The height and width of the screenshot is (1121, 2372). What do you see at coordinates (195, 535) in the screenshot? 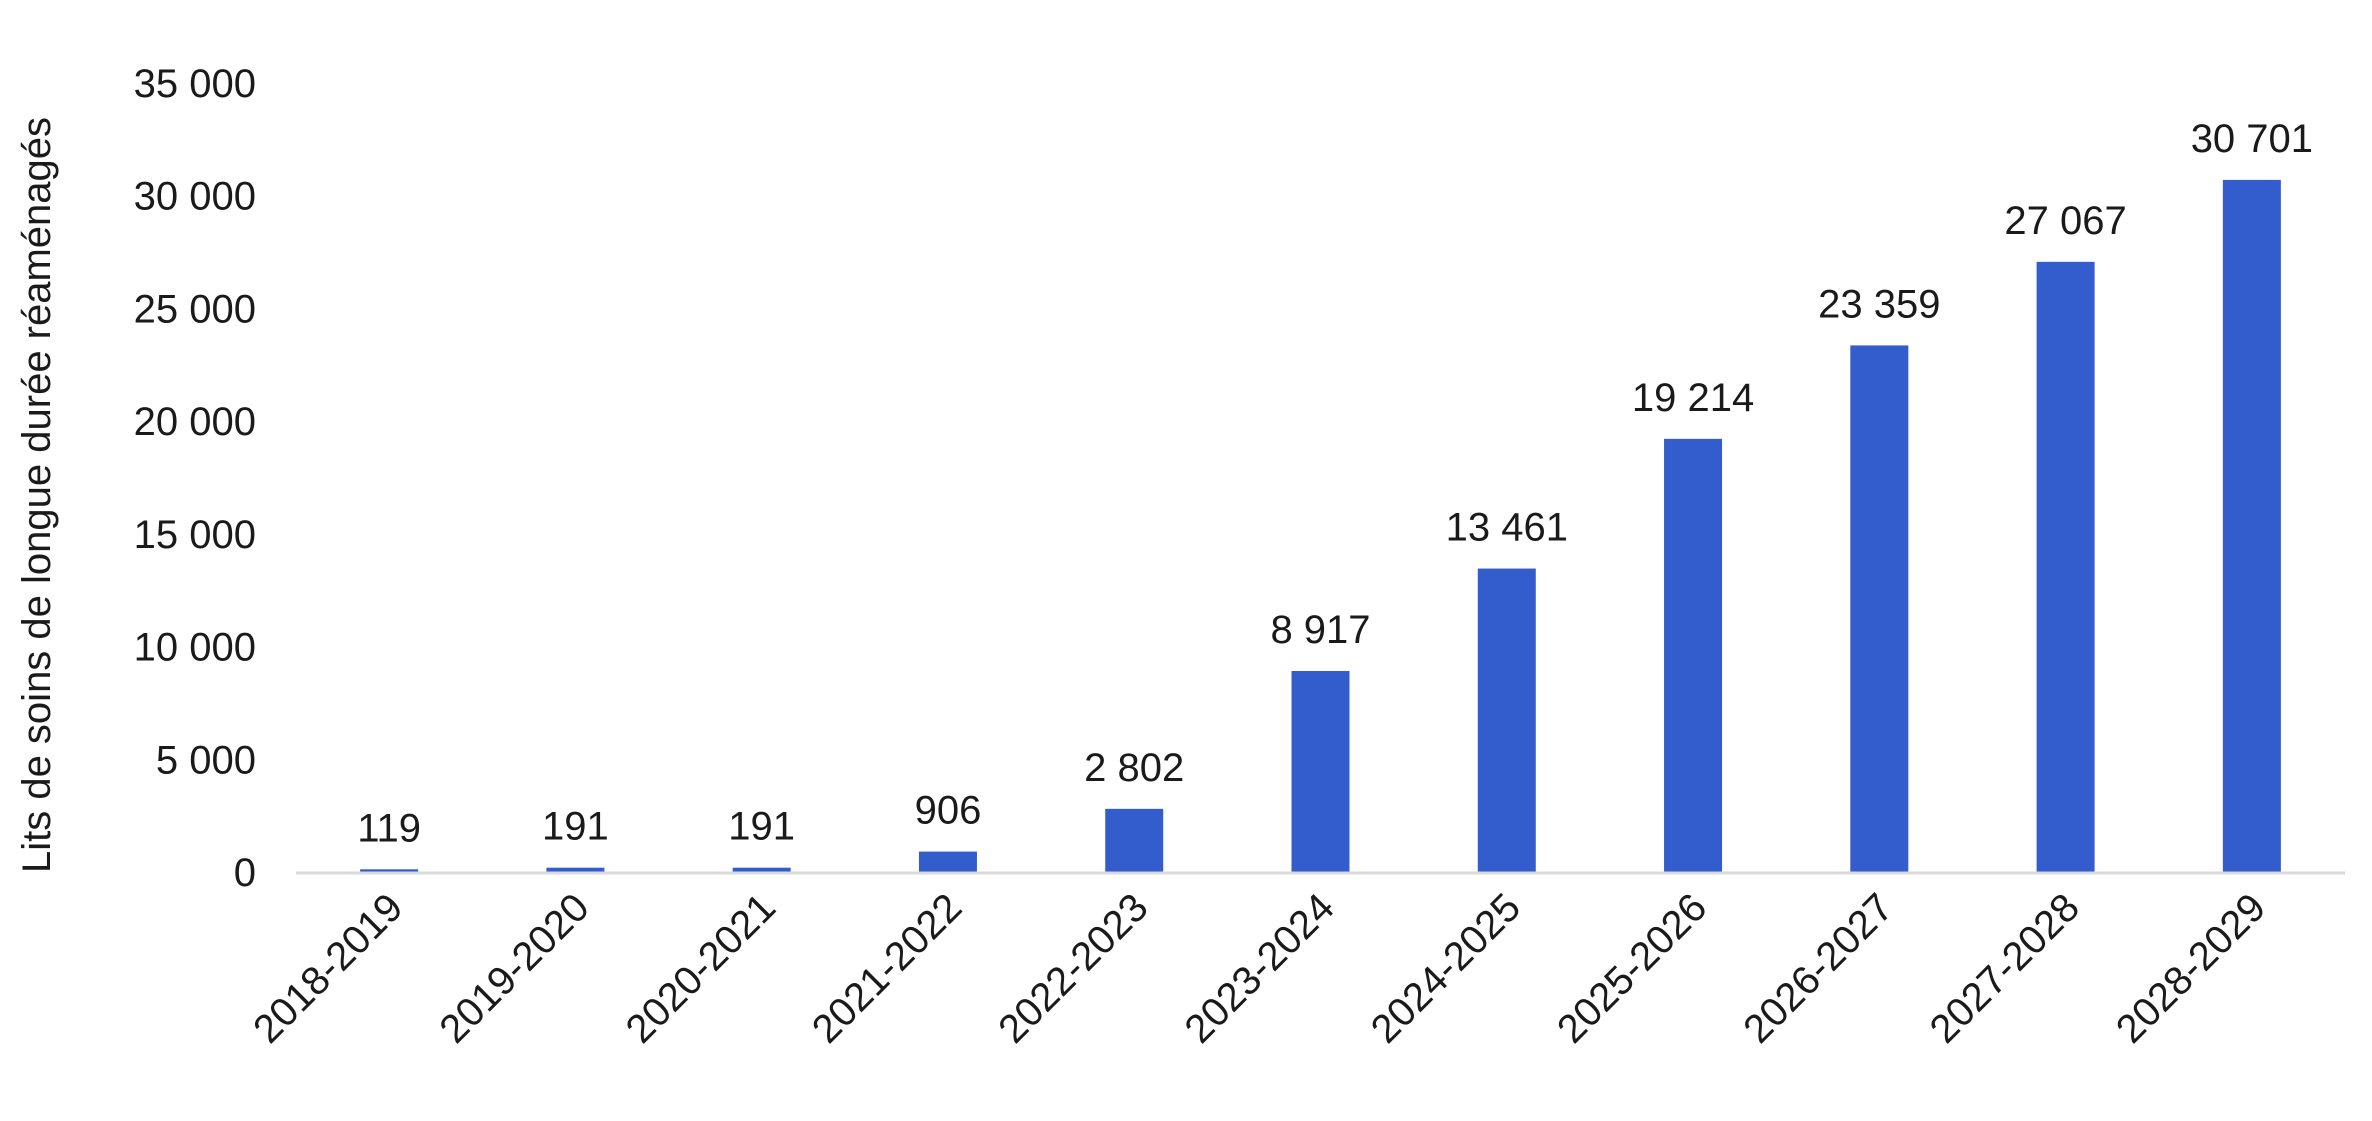
I see `y-tick-label: 15 000` at bounding box center [195, 535].